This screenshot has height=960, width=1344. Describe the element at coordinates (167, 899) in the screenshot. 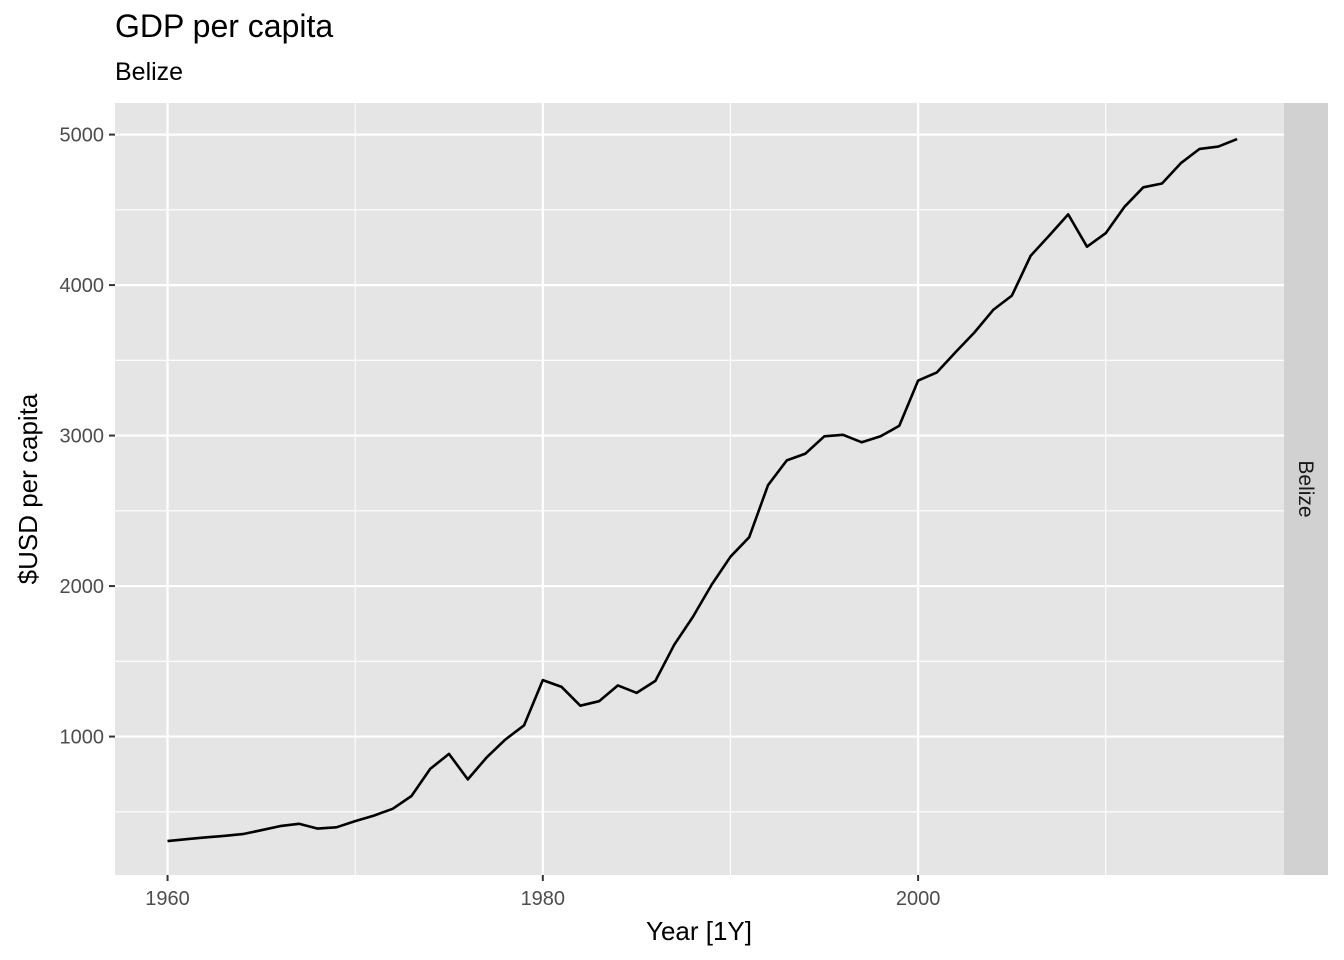

I see `x-tick-label: 1960` at that location.